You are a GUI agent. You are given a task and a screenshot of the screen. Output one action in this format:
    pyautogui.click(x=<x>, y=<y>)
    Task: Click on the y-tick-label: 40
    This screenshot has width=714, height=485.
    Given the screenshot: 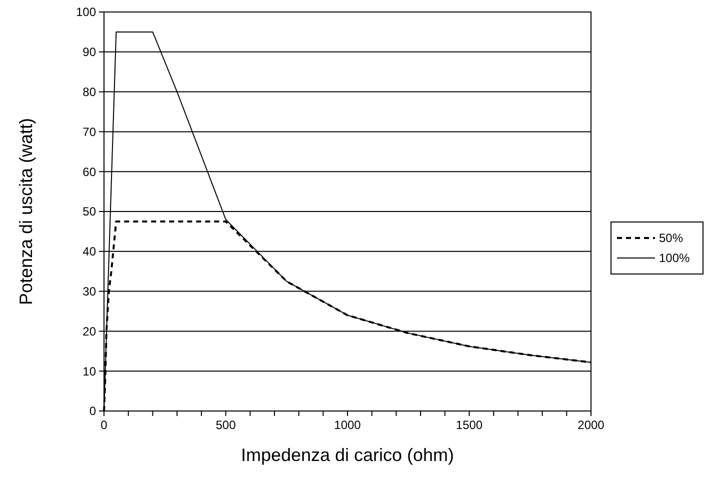 What is the action you would take?
    pyautogui.click(x=89, y=251)
    